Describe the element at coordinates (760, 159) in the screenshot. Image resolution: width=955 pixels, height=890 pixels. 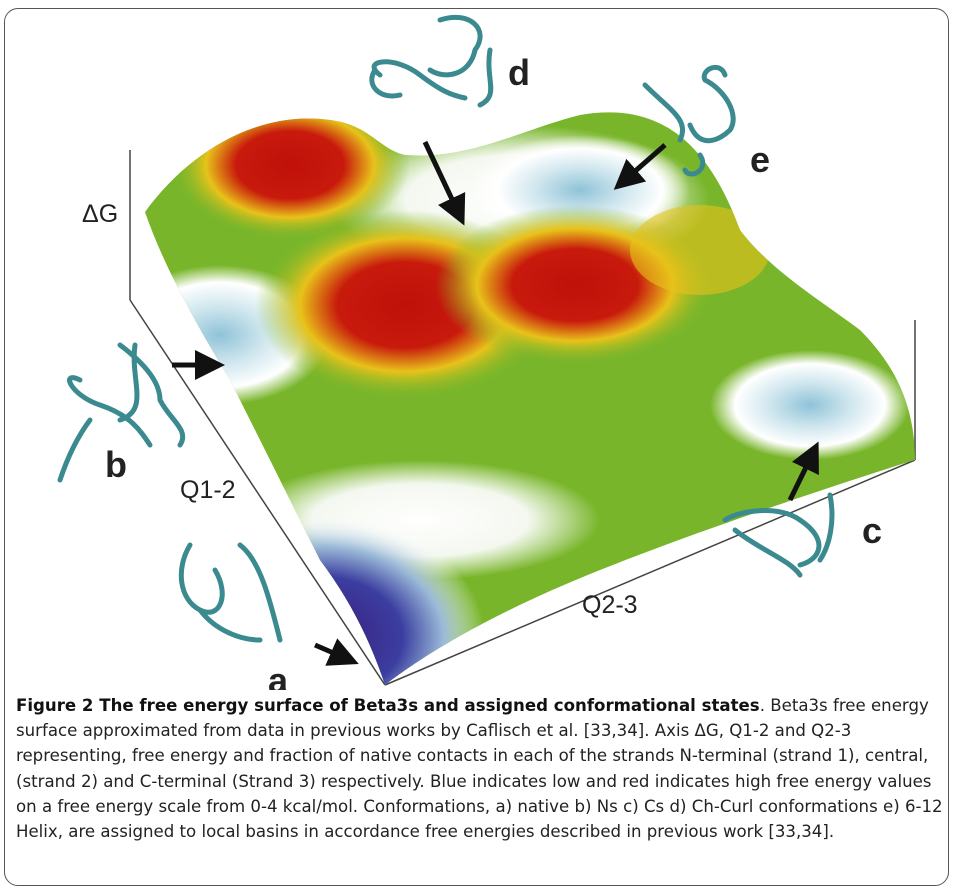
I see `state-label: e` at that location.